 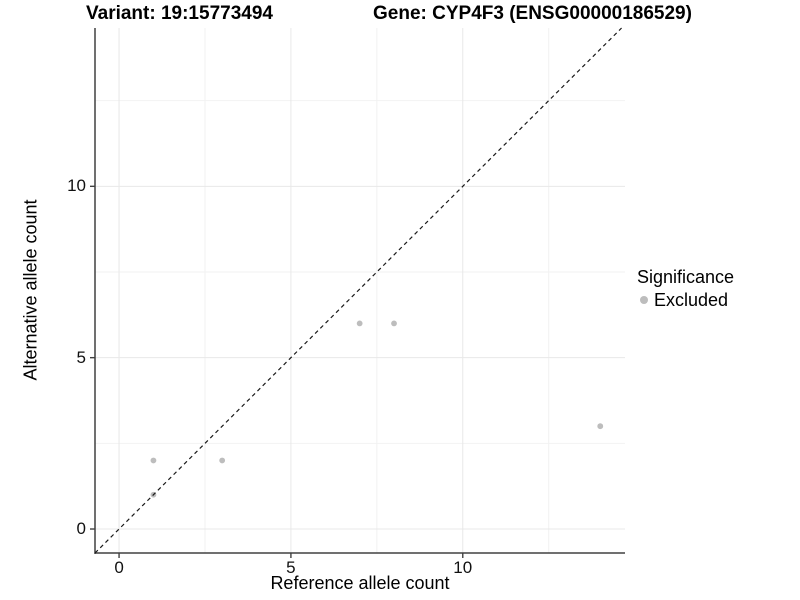 What do you see at coordinates (119, 567) in the screenshot?
I see `x-tick-label: 0` at bounding box center [119, 567].